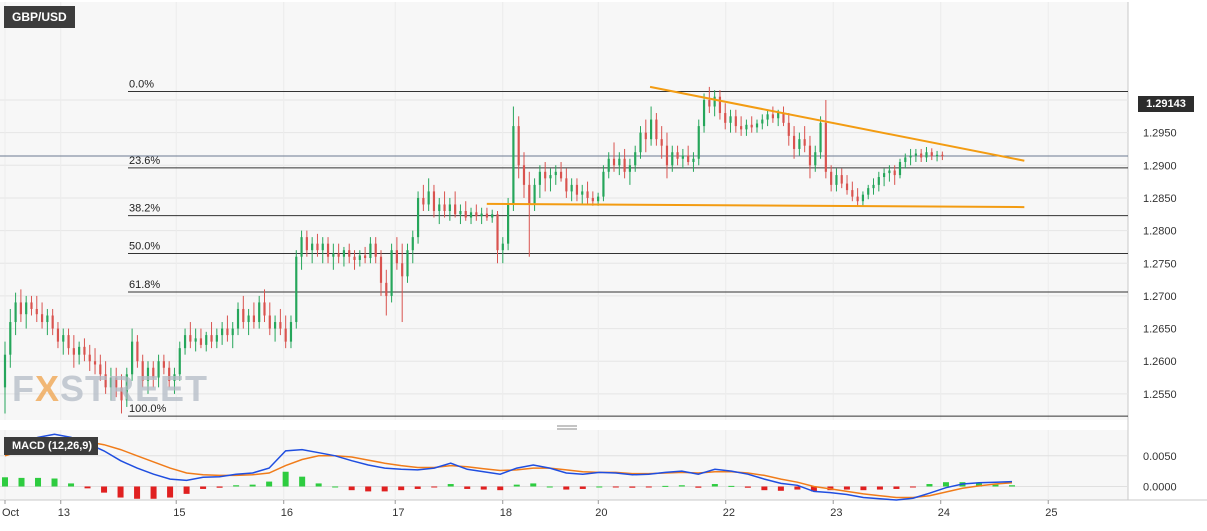 This screenshot has height=531, width=1207. What do you see at coordinates (141, 84) in the screenshot?
I see `fib-level-label: 0.0%` at bounding box center [141, 84].